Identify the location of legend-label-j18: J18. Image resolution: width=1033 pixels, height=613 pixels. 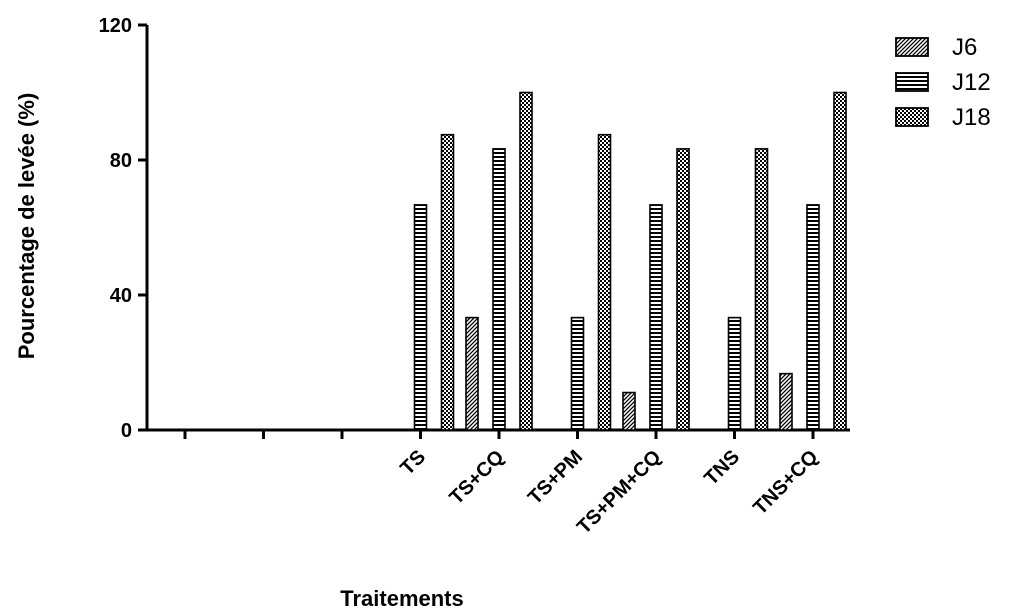
(971, 117).